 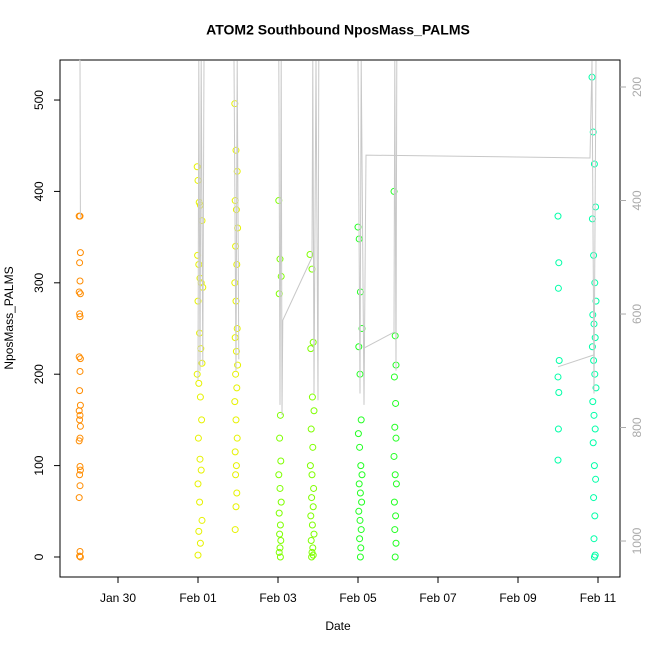 What do you see at coordinates (637, 314) in the screenshot?
I see `y2-tick-label: 600` at bounding box center [637, 314].